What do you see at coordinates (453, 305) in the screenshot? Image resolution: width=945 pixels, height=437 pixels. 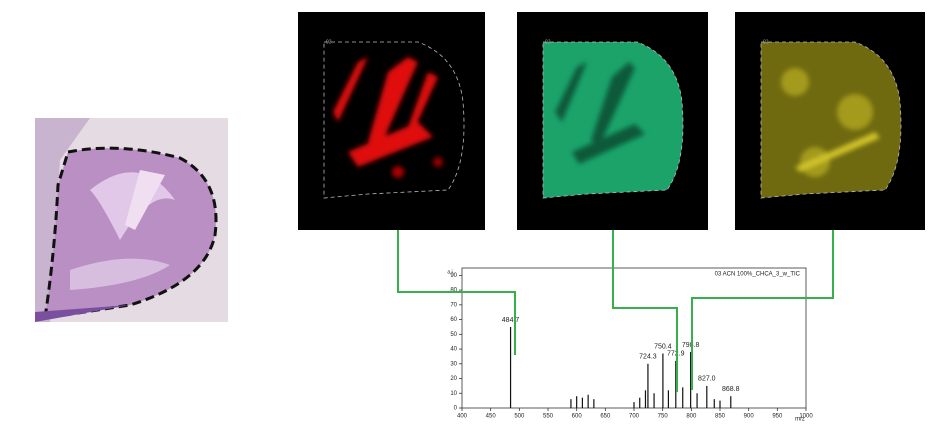 I see `y-tick-label: 70` at bounding box center [453, 305].